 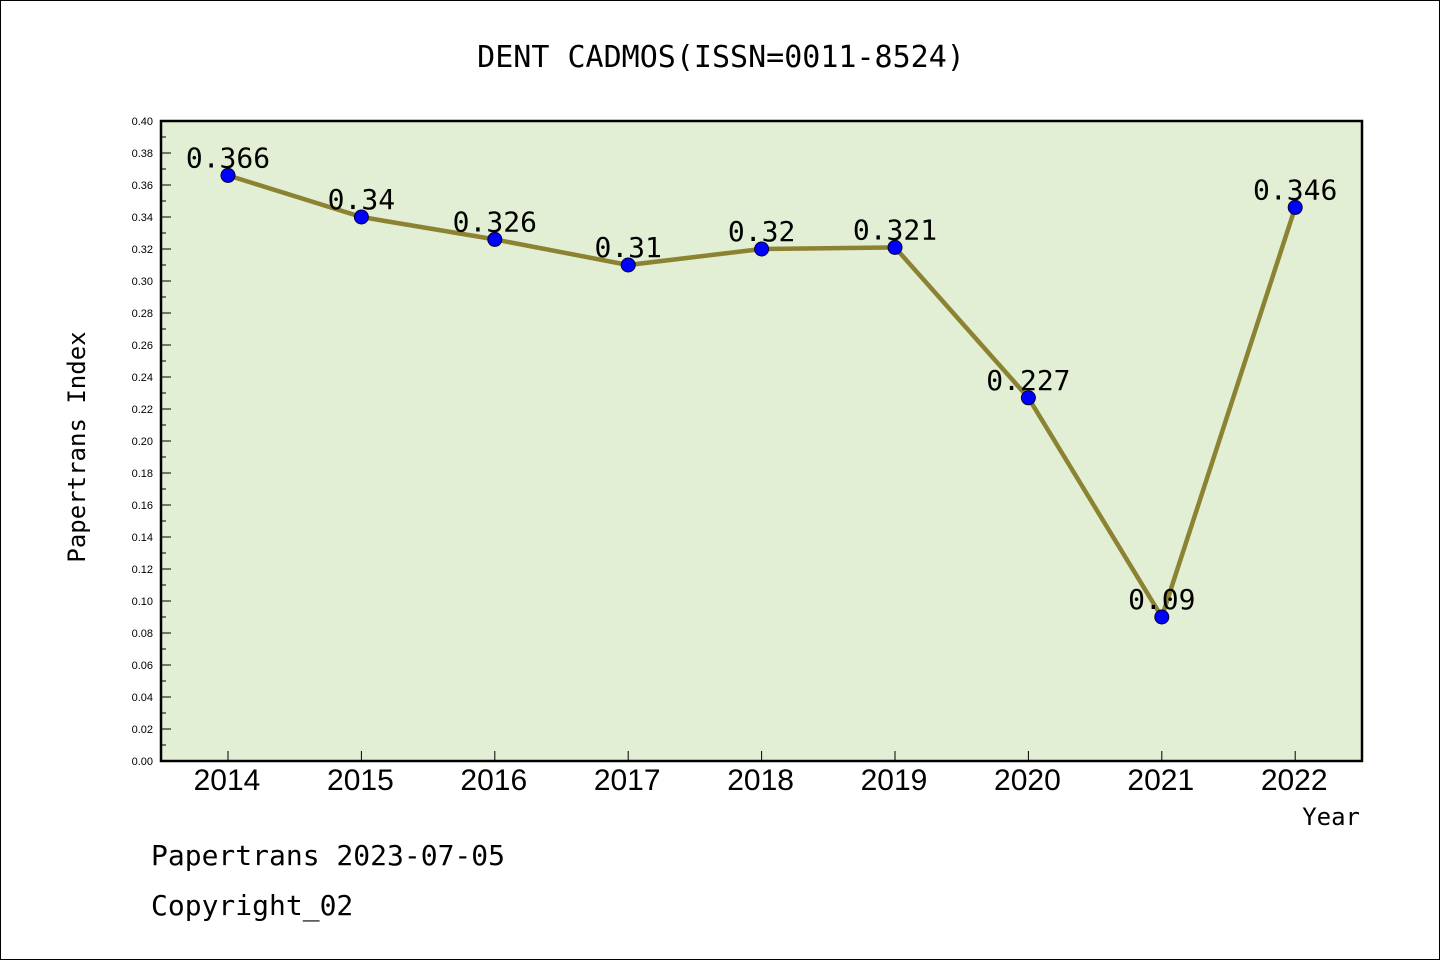 What do you see at coordinates (142, 154) in the screenshot?
I see `y-tick-label: 0.38` at bounding box center [142, 154].